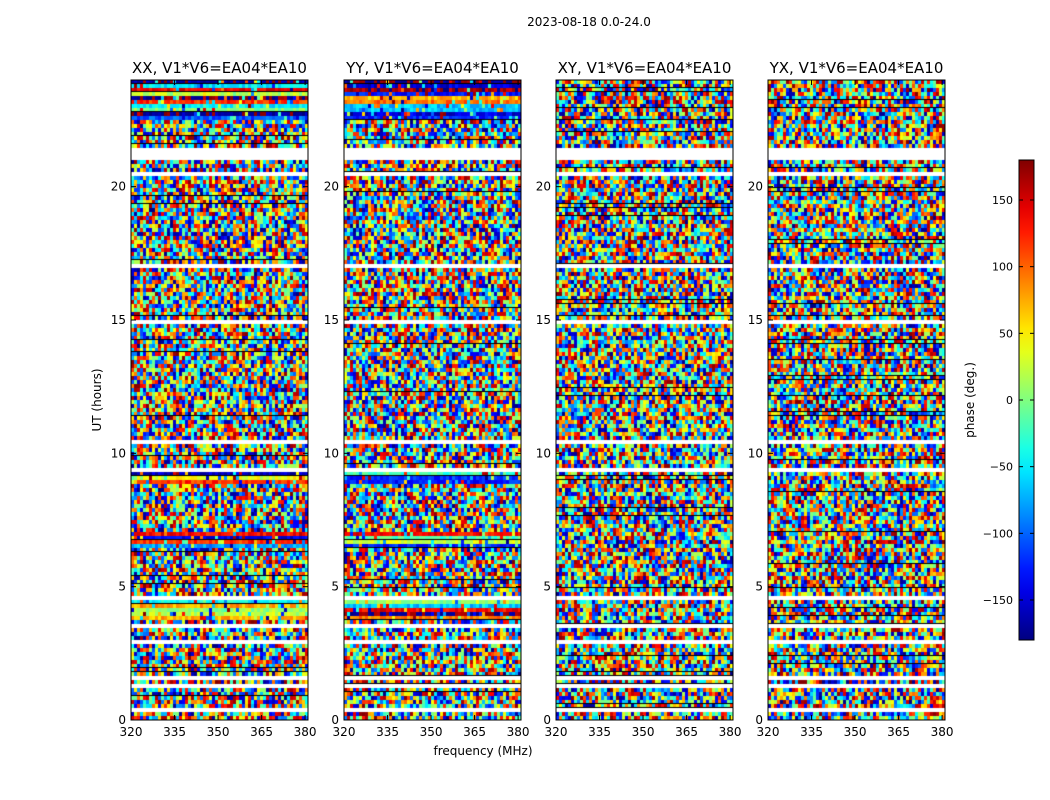 The height and width of the screenshot is (800, 1050). What do you see at coordinates (219, 68) in the screenshot?
I see `panel-title: XX, V1*V6=EA04*EA10` at bounding box center [219, 68].